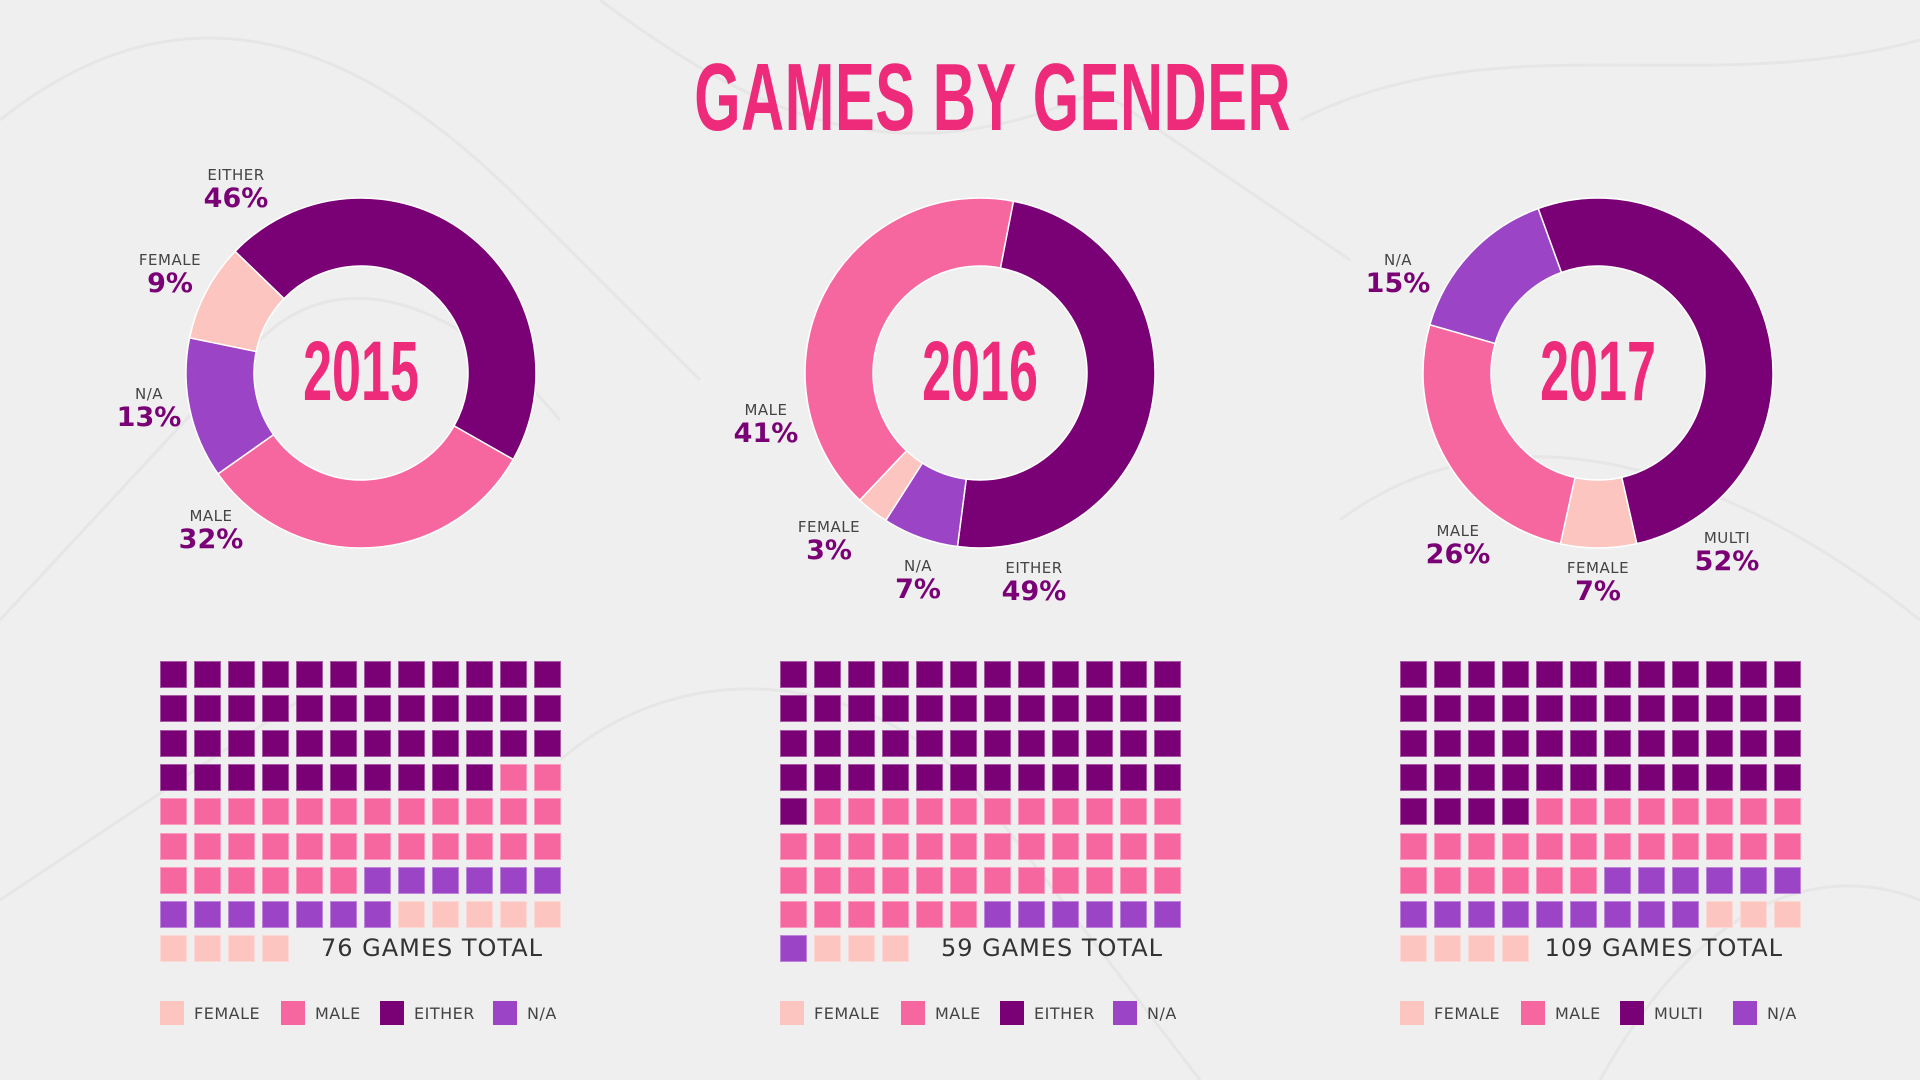 This screenshot has width=1920, height=1080. Describe the element at coordinates (980, 371) in the screenshot. I see `year-label: 2016` at that location.